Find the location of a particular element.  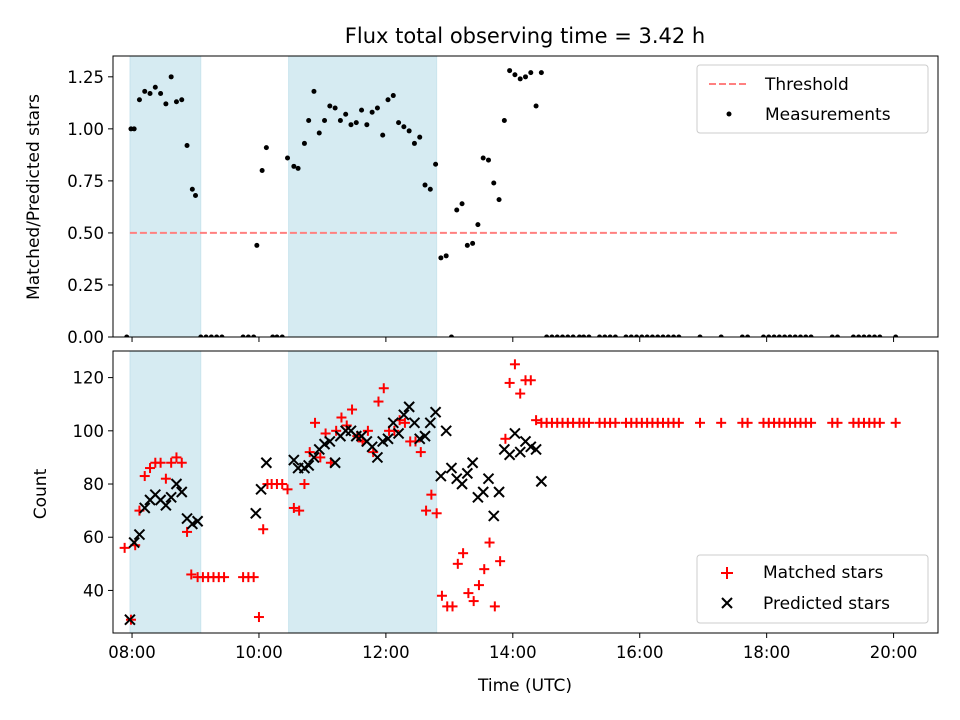

matched-legend-swatch is located at coordinates (727, 573).